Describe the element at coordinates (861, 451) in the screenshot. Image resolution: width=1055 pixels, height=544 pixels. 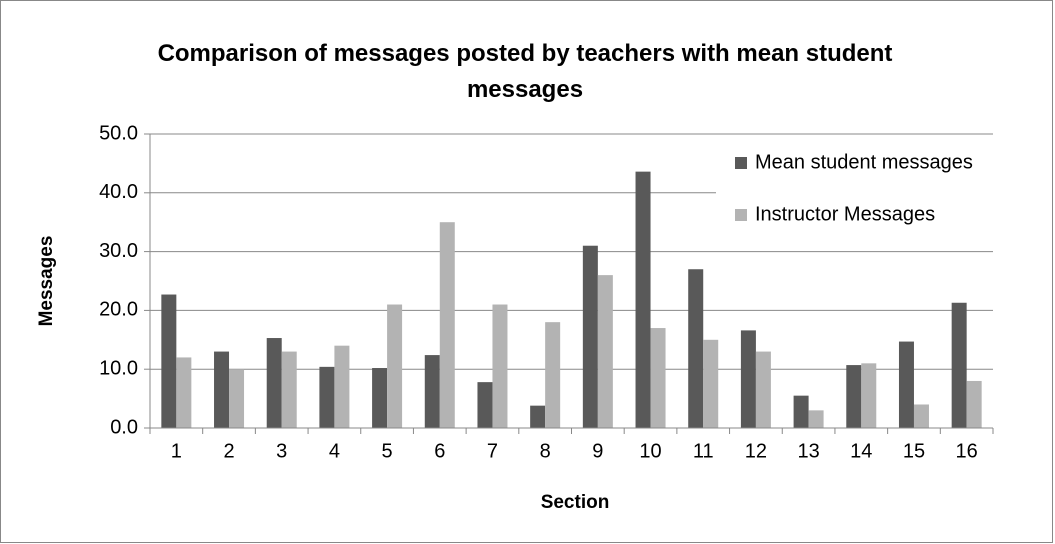
I see `x-tick-label: 14` at that location.